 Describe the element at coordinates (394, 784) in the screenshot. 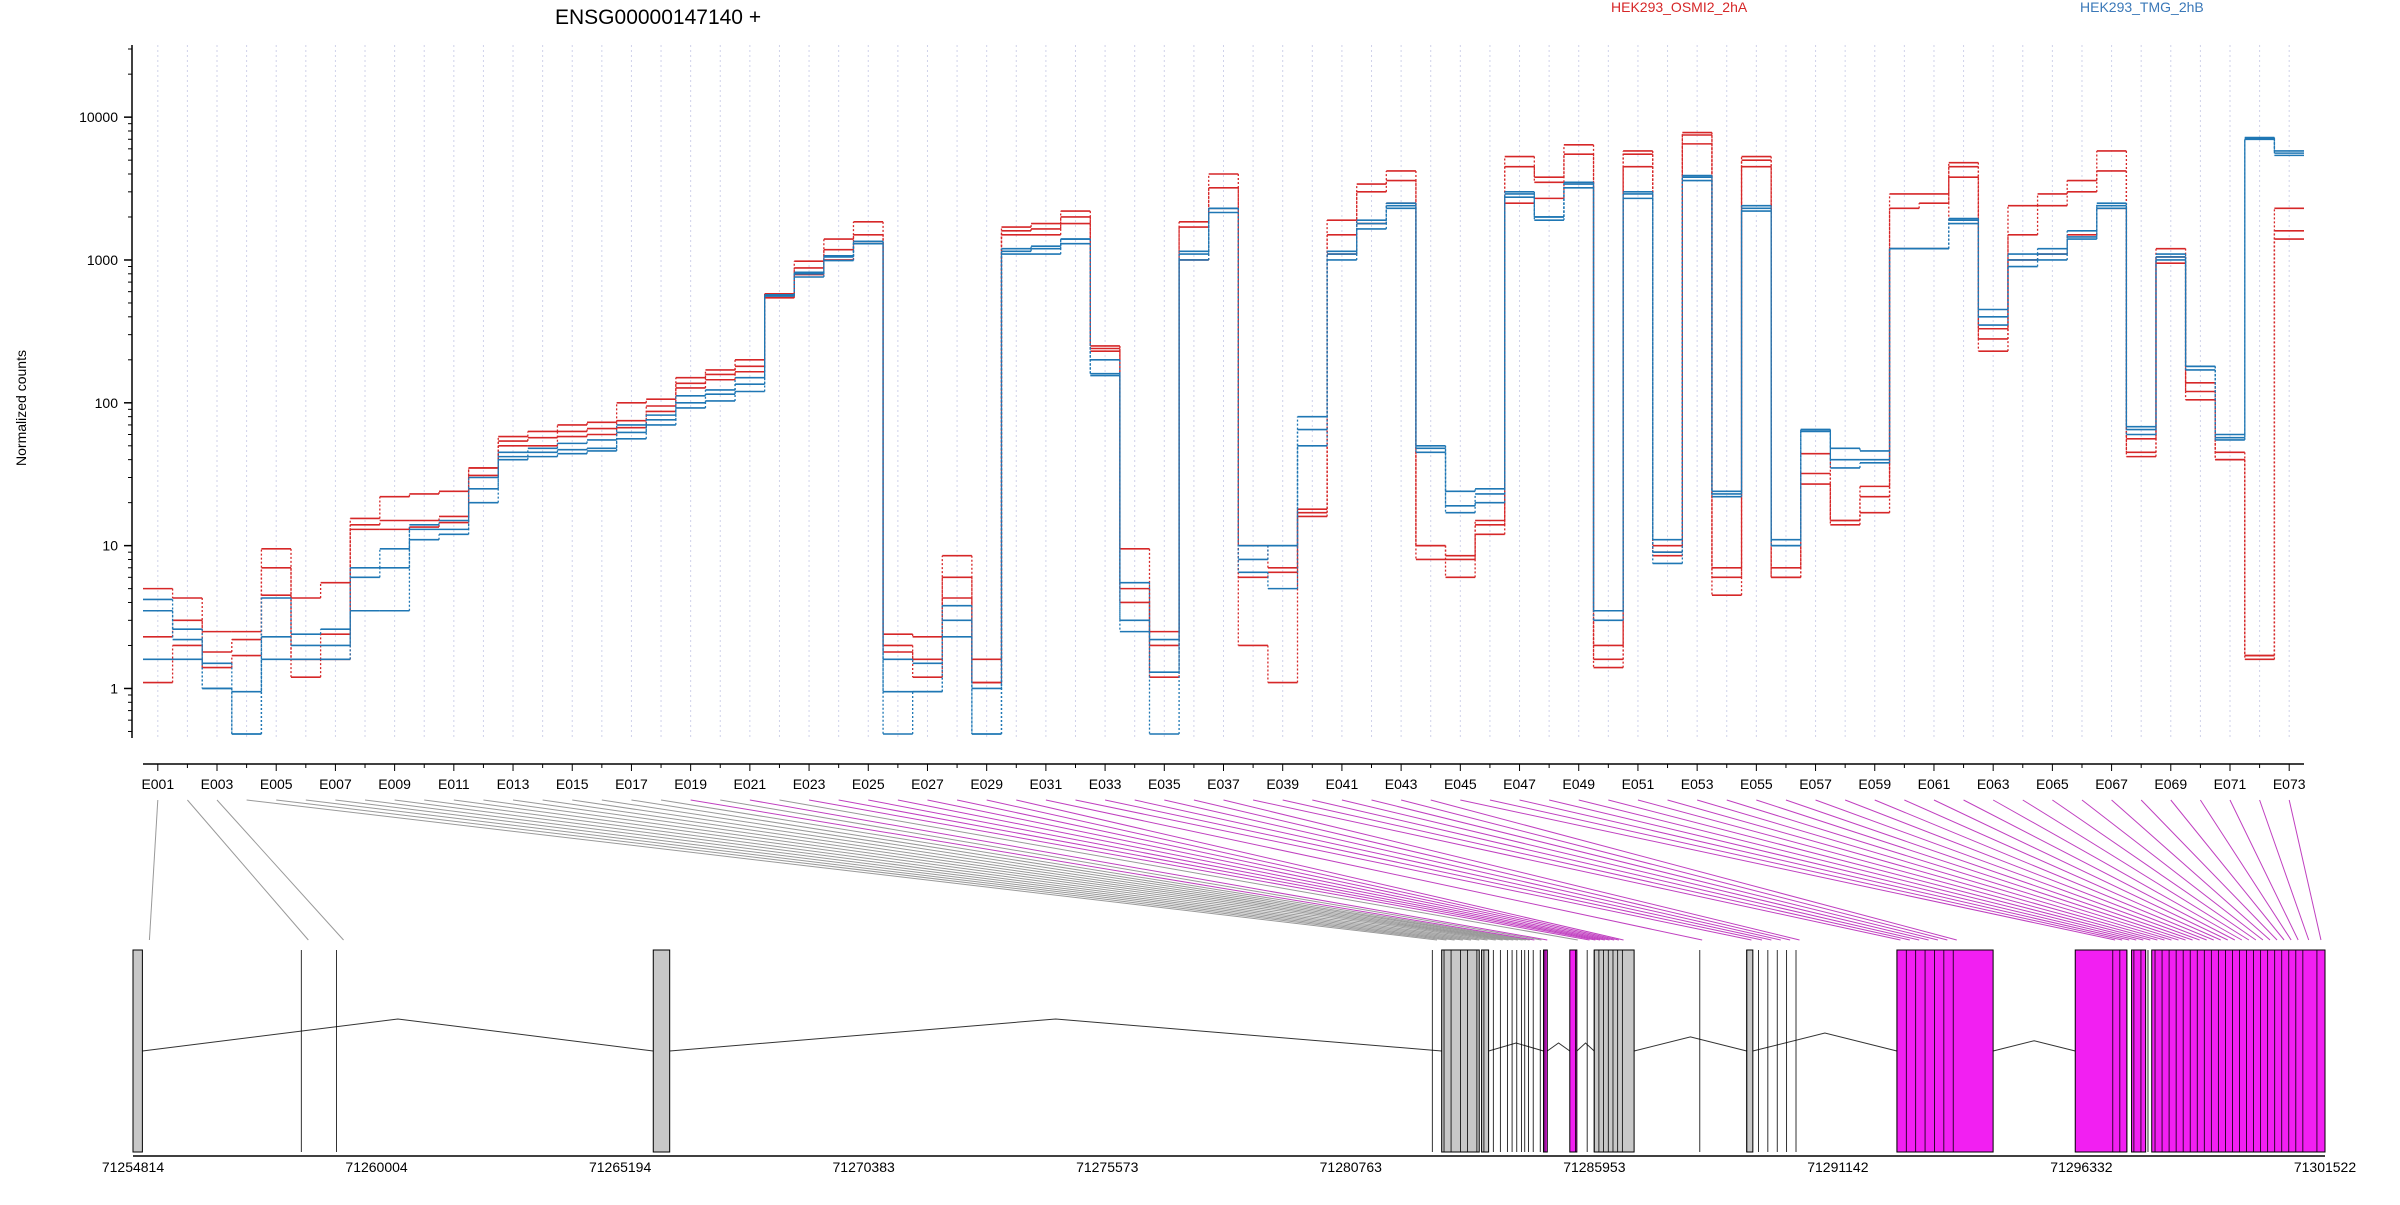

I see `x-tick-label: E009` at that location.